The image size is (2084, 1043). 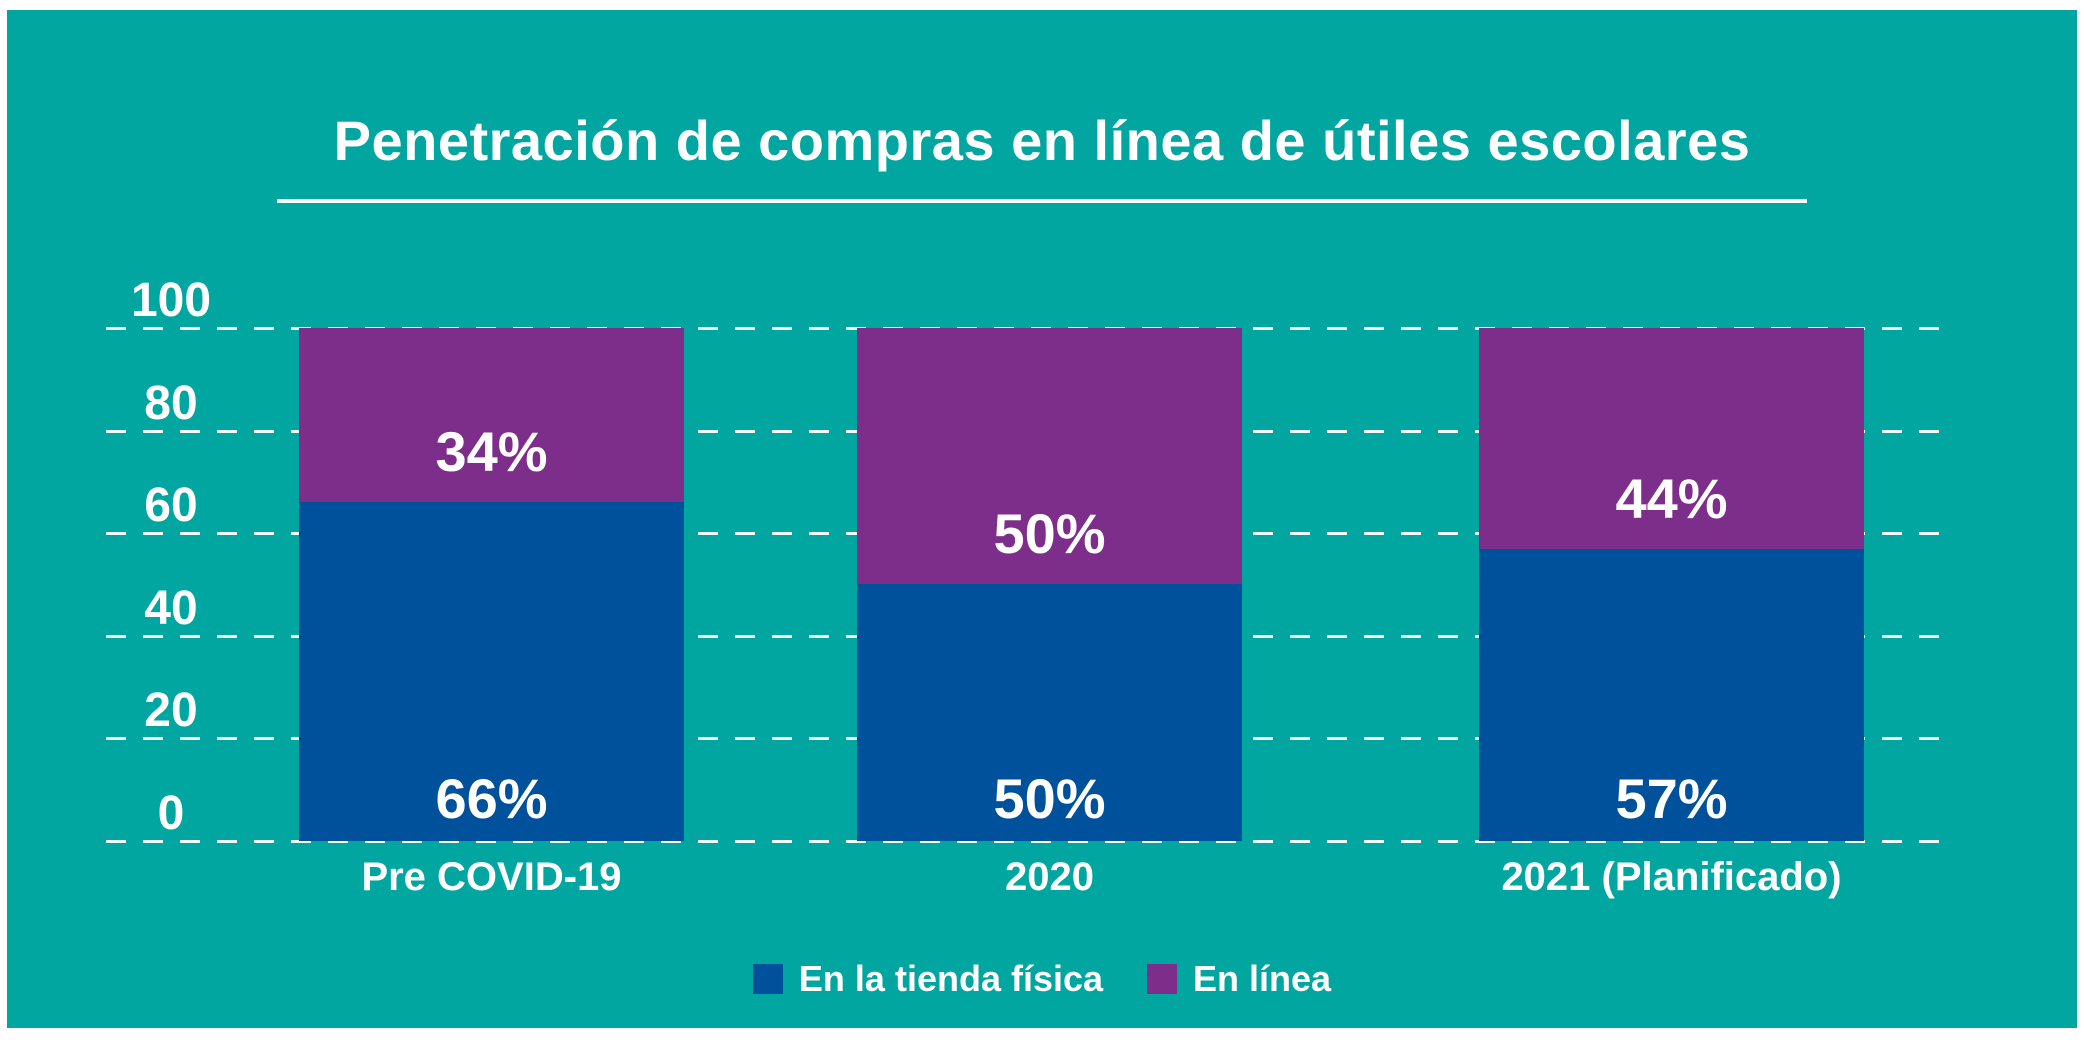 I want to click on y-axis-tick-label: 0, so click(x=171, y=813).